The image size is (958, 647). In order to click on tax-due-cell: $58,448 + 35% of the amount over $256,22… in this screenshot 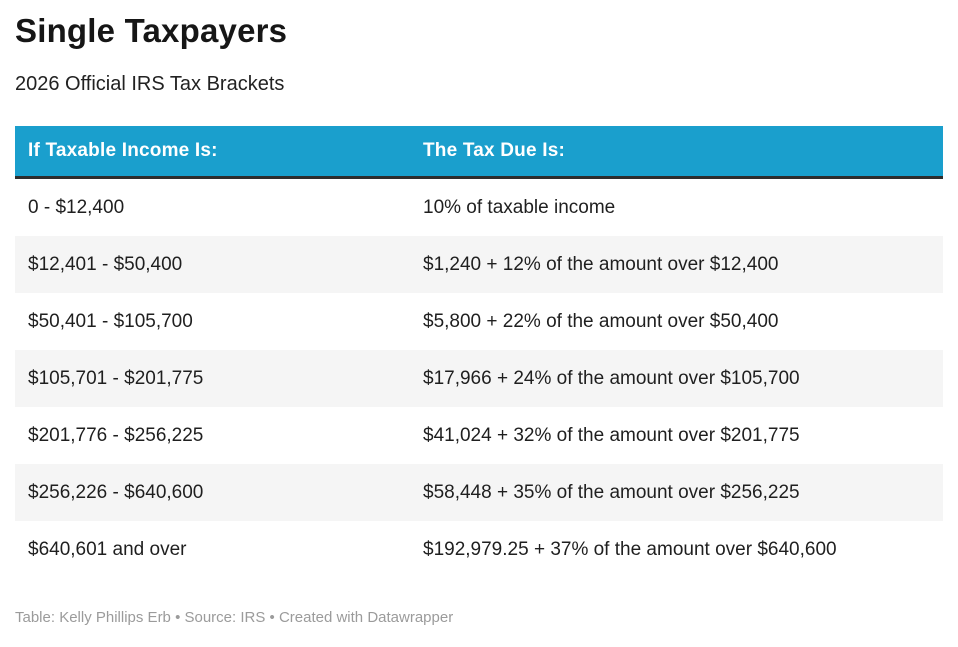, I will do `click(611, 492)`.